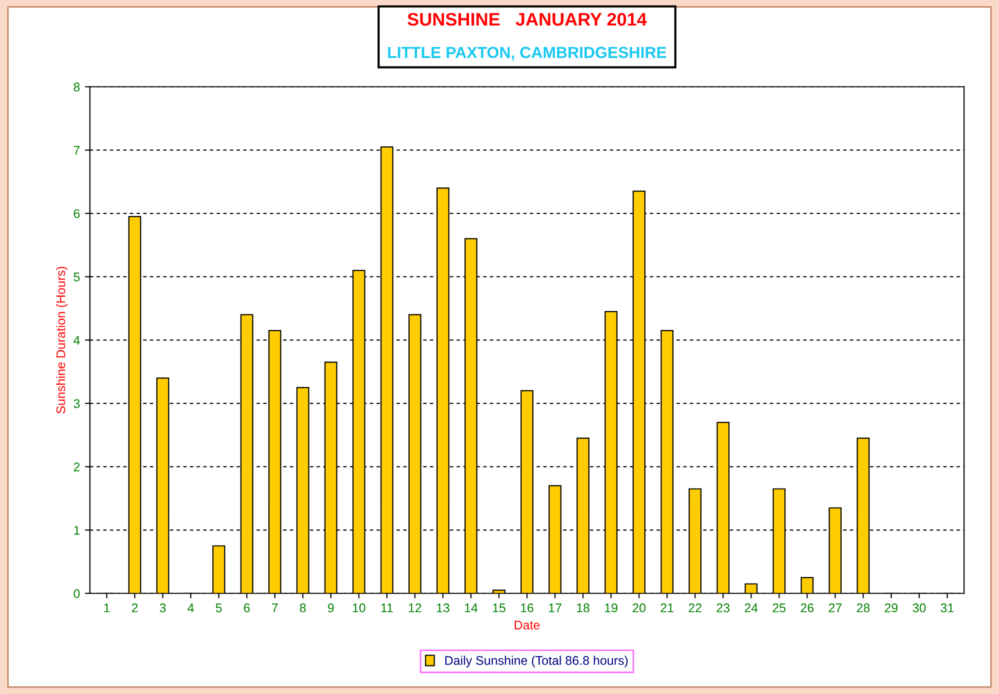 This screenshot has width=999, height=694. Describe the element at coordinates (359, 607) in the screenshot. I see `x-tick-label: 10` at that location.